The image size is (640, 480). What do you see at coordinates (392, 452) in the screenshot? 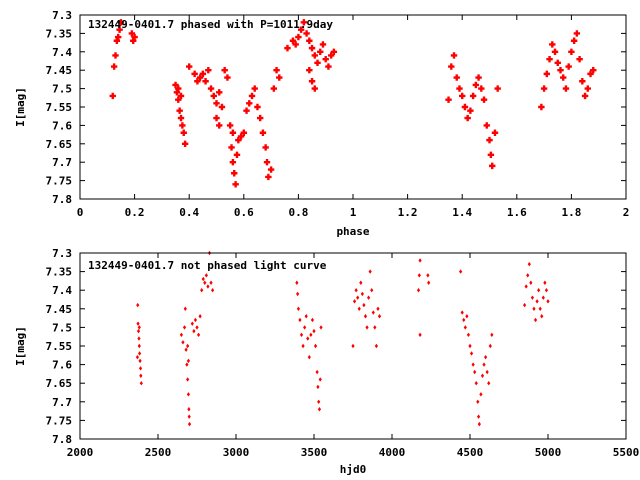
I see `x-tick-label: 4000` at bounding box center [392, 452].